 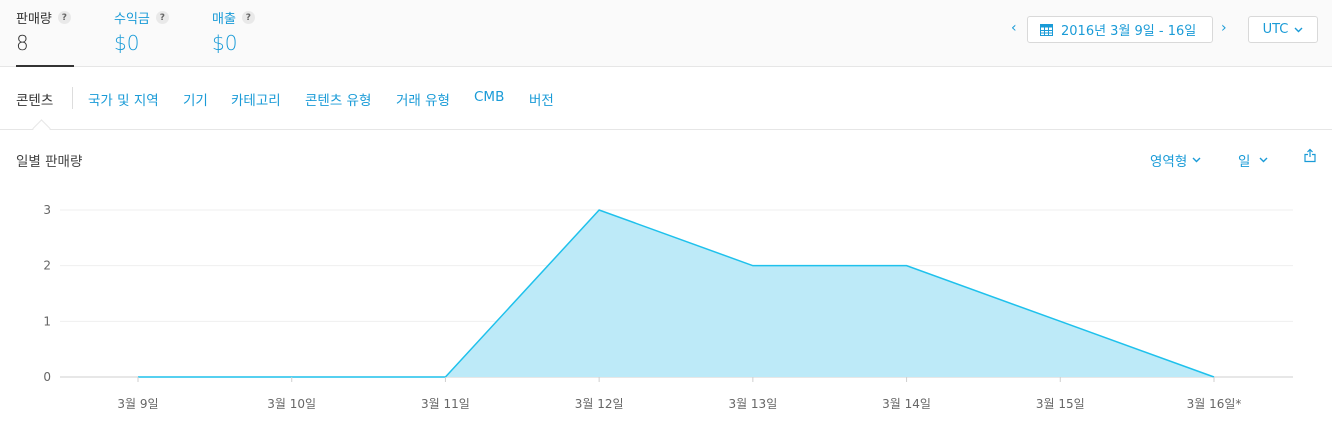 What do you see at coordinates (47, 377) in the screenshot?
I see `y-tick-label: 0` at bounding box center [47, 377].